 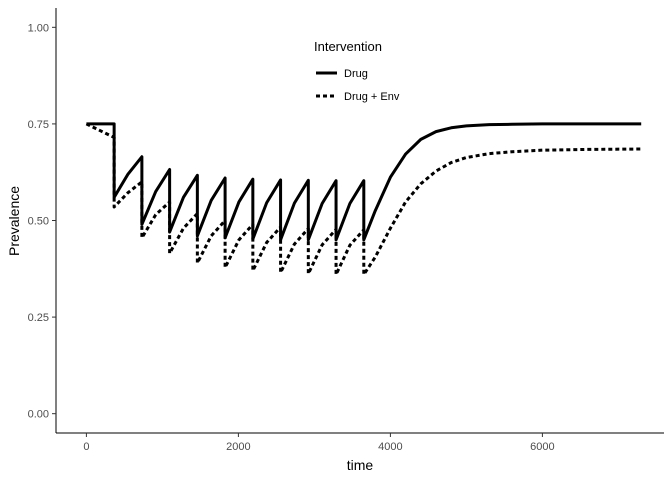 What do you see at coordinates (38, 222) in the screenshot?
I see `y-tick-label: 0.50` at bounding box center [38, 222].